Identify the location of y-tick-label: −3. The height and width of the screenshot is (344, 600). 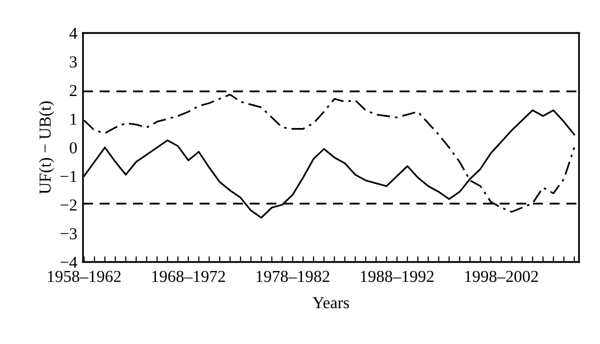
(68, 234).